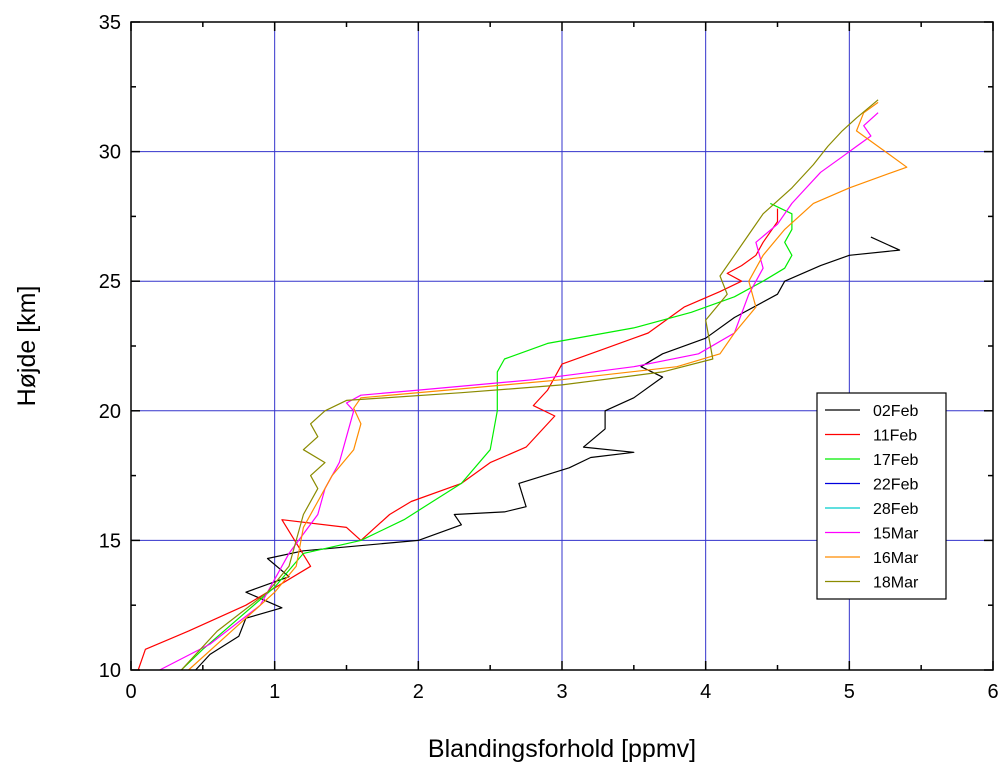  Describe the element at coordinates (110, 153) in the screenshot. I see `y-tick-label: 30` at that location.